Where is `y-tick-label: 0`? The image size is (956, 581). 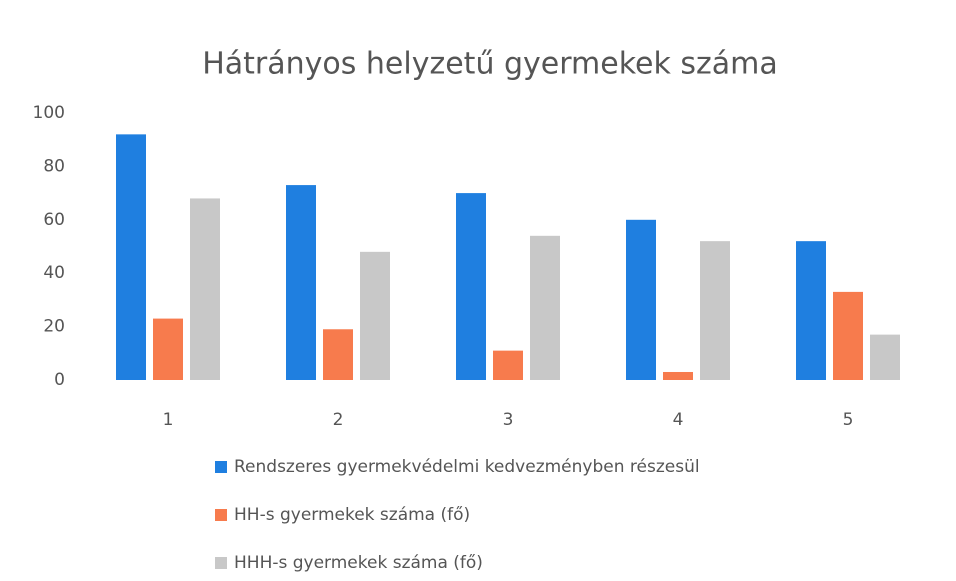
y-tick-label: 0 is located at coordinates (59, 380).